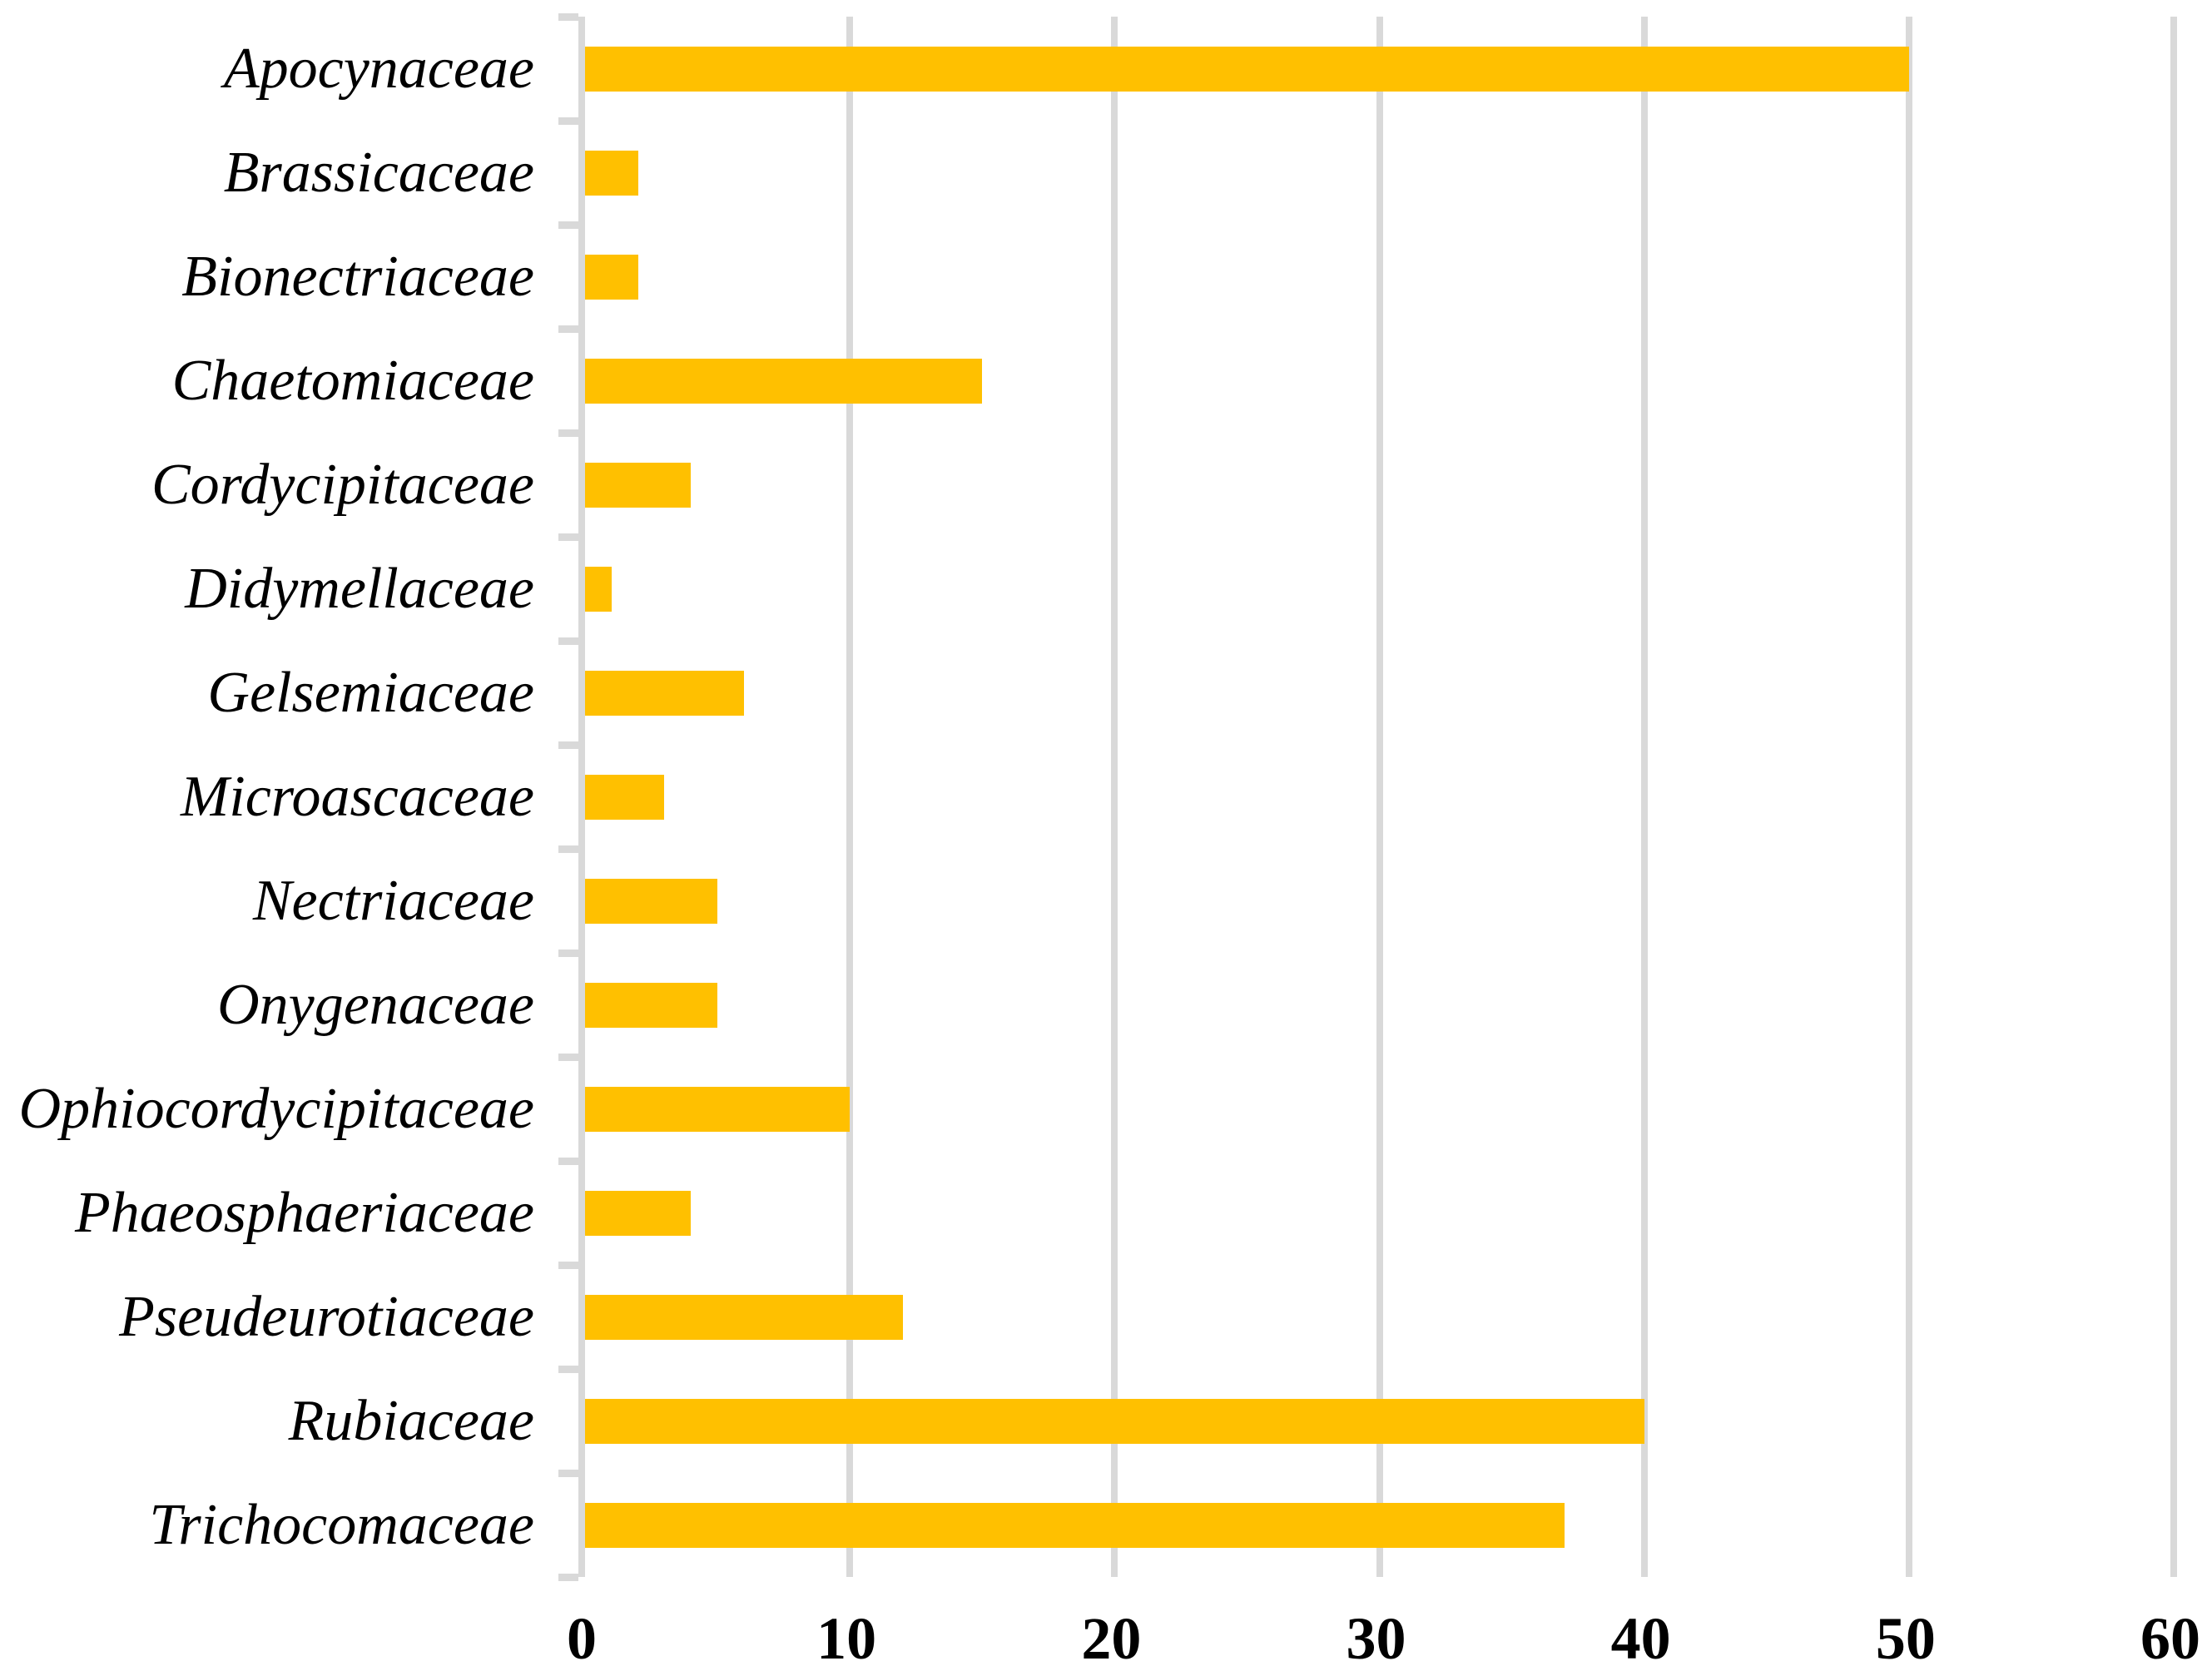 The image size is (2212, 1671). What do you see at coordinates (353, 381) in the screenshot?
I see `category-label: Chaetomiaceae` at bounding box center [353, 381].